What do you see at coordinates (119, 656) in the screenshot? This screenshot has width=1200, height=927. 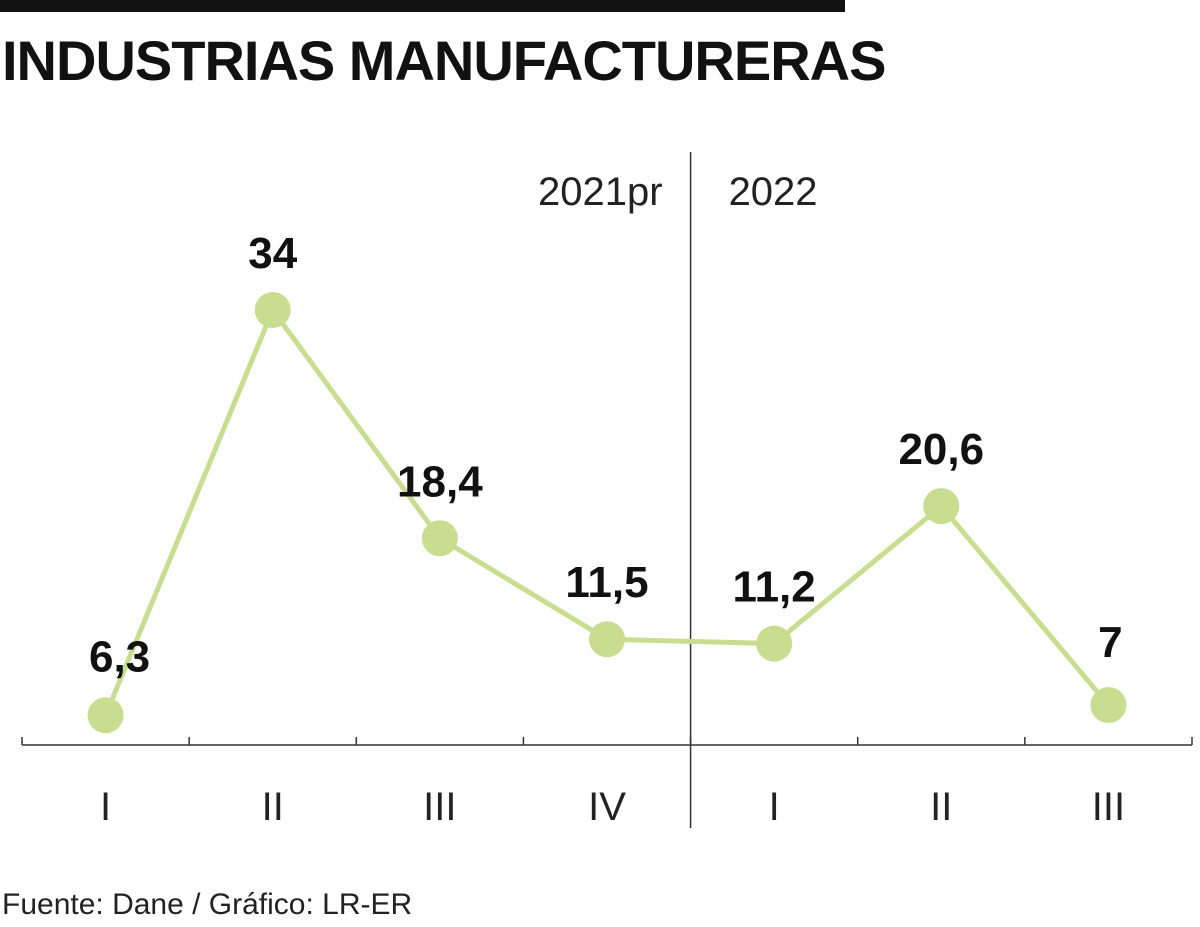 I see `data-label: 6,3` at bounding box center [119, 656].